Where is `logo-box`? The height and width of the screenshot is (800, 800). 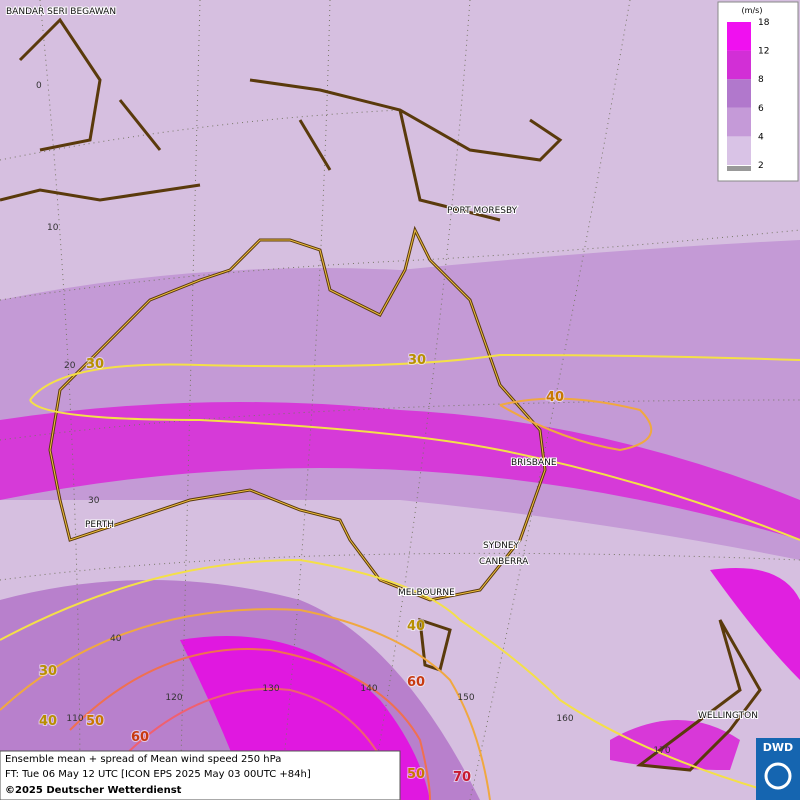
logo-box is located at coordinates (778, 769).